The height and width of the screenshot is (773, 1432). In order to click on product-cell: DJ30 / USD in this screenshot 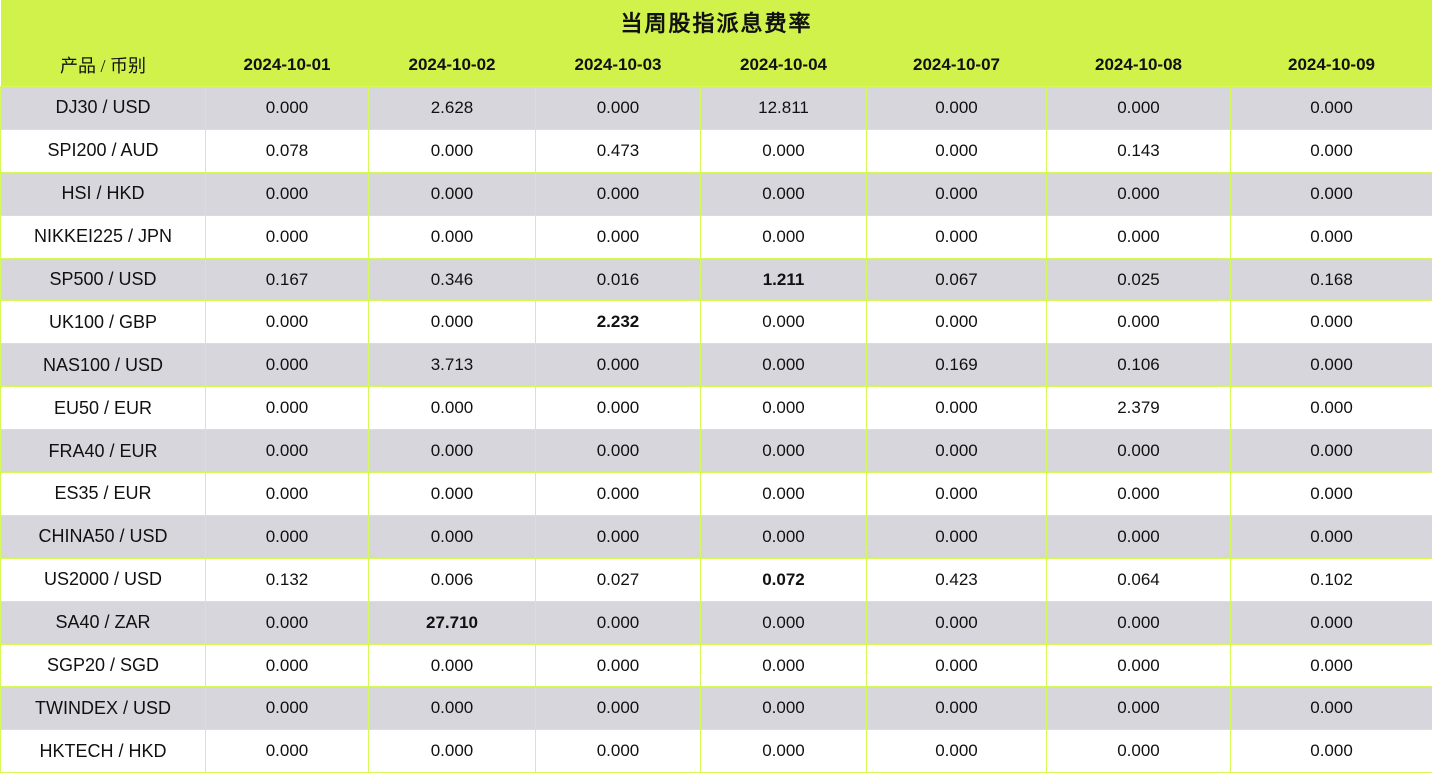, I will do `click(103, 108)`.